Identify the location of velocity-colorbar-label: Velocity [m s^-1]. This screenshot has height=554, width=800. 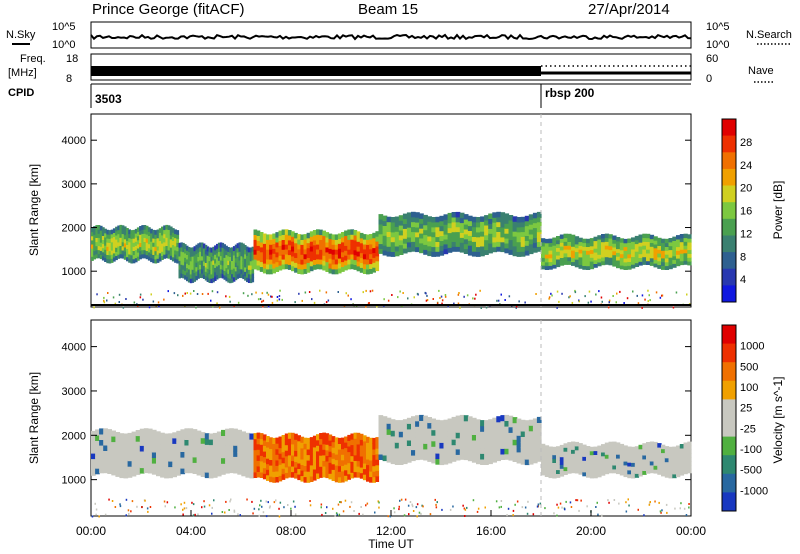
(778, 420).